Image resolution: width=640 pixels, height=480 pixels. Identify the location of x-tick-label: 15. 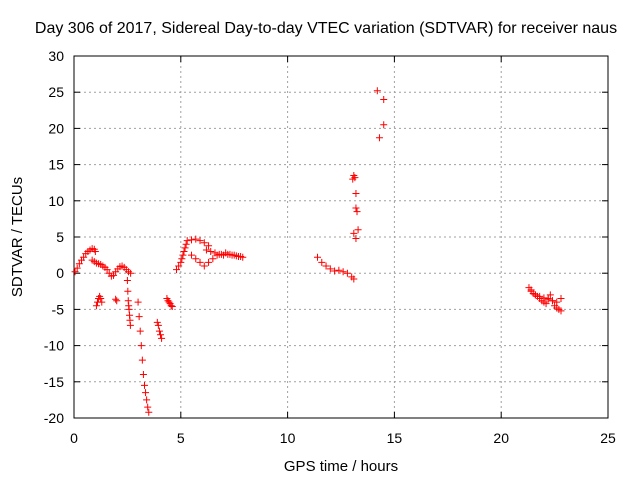
(395, 438).